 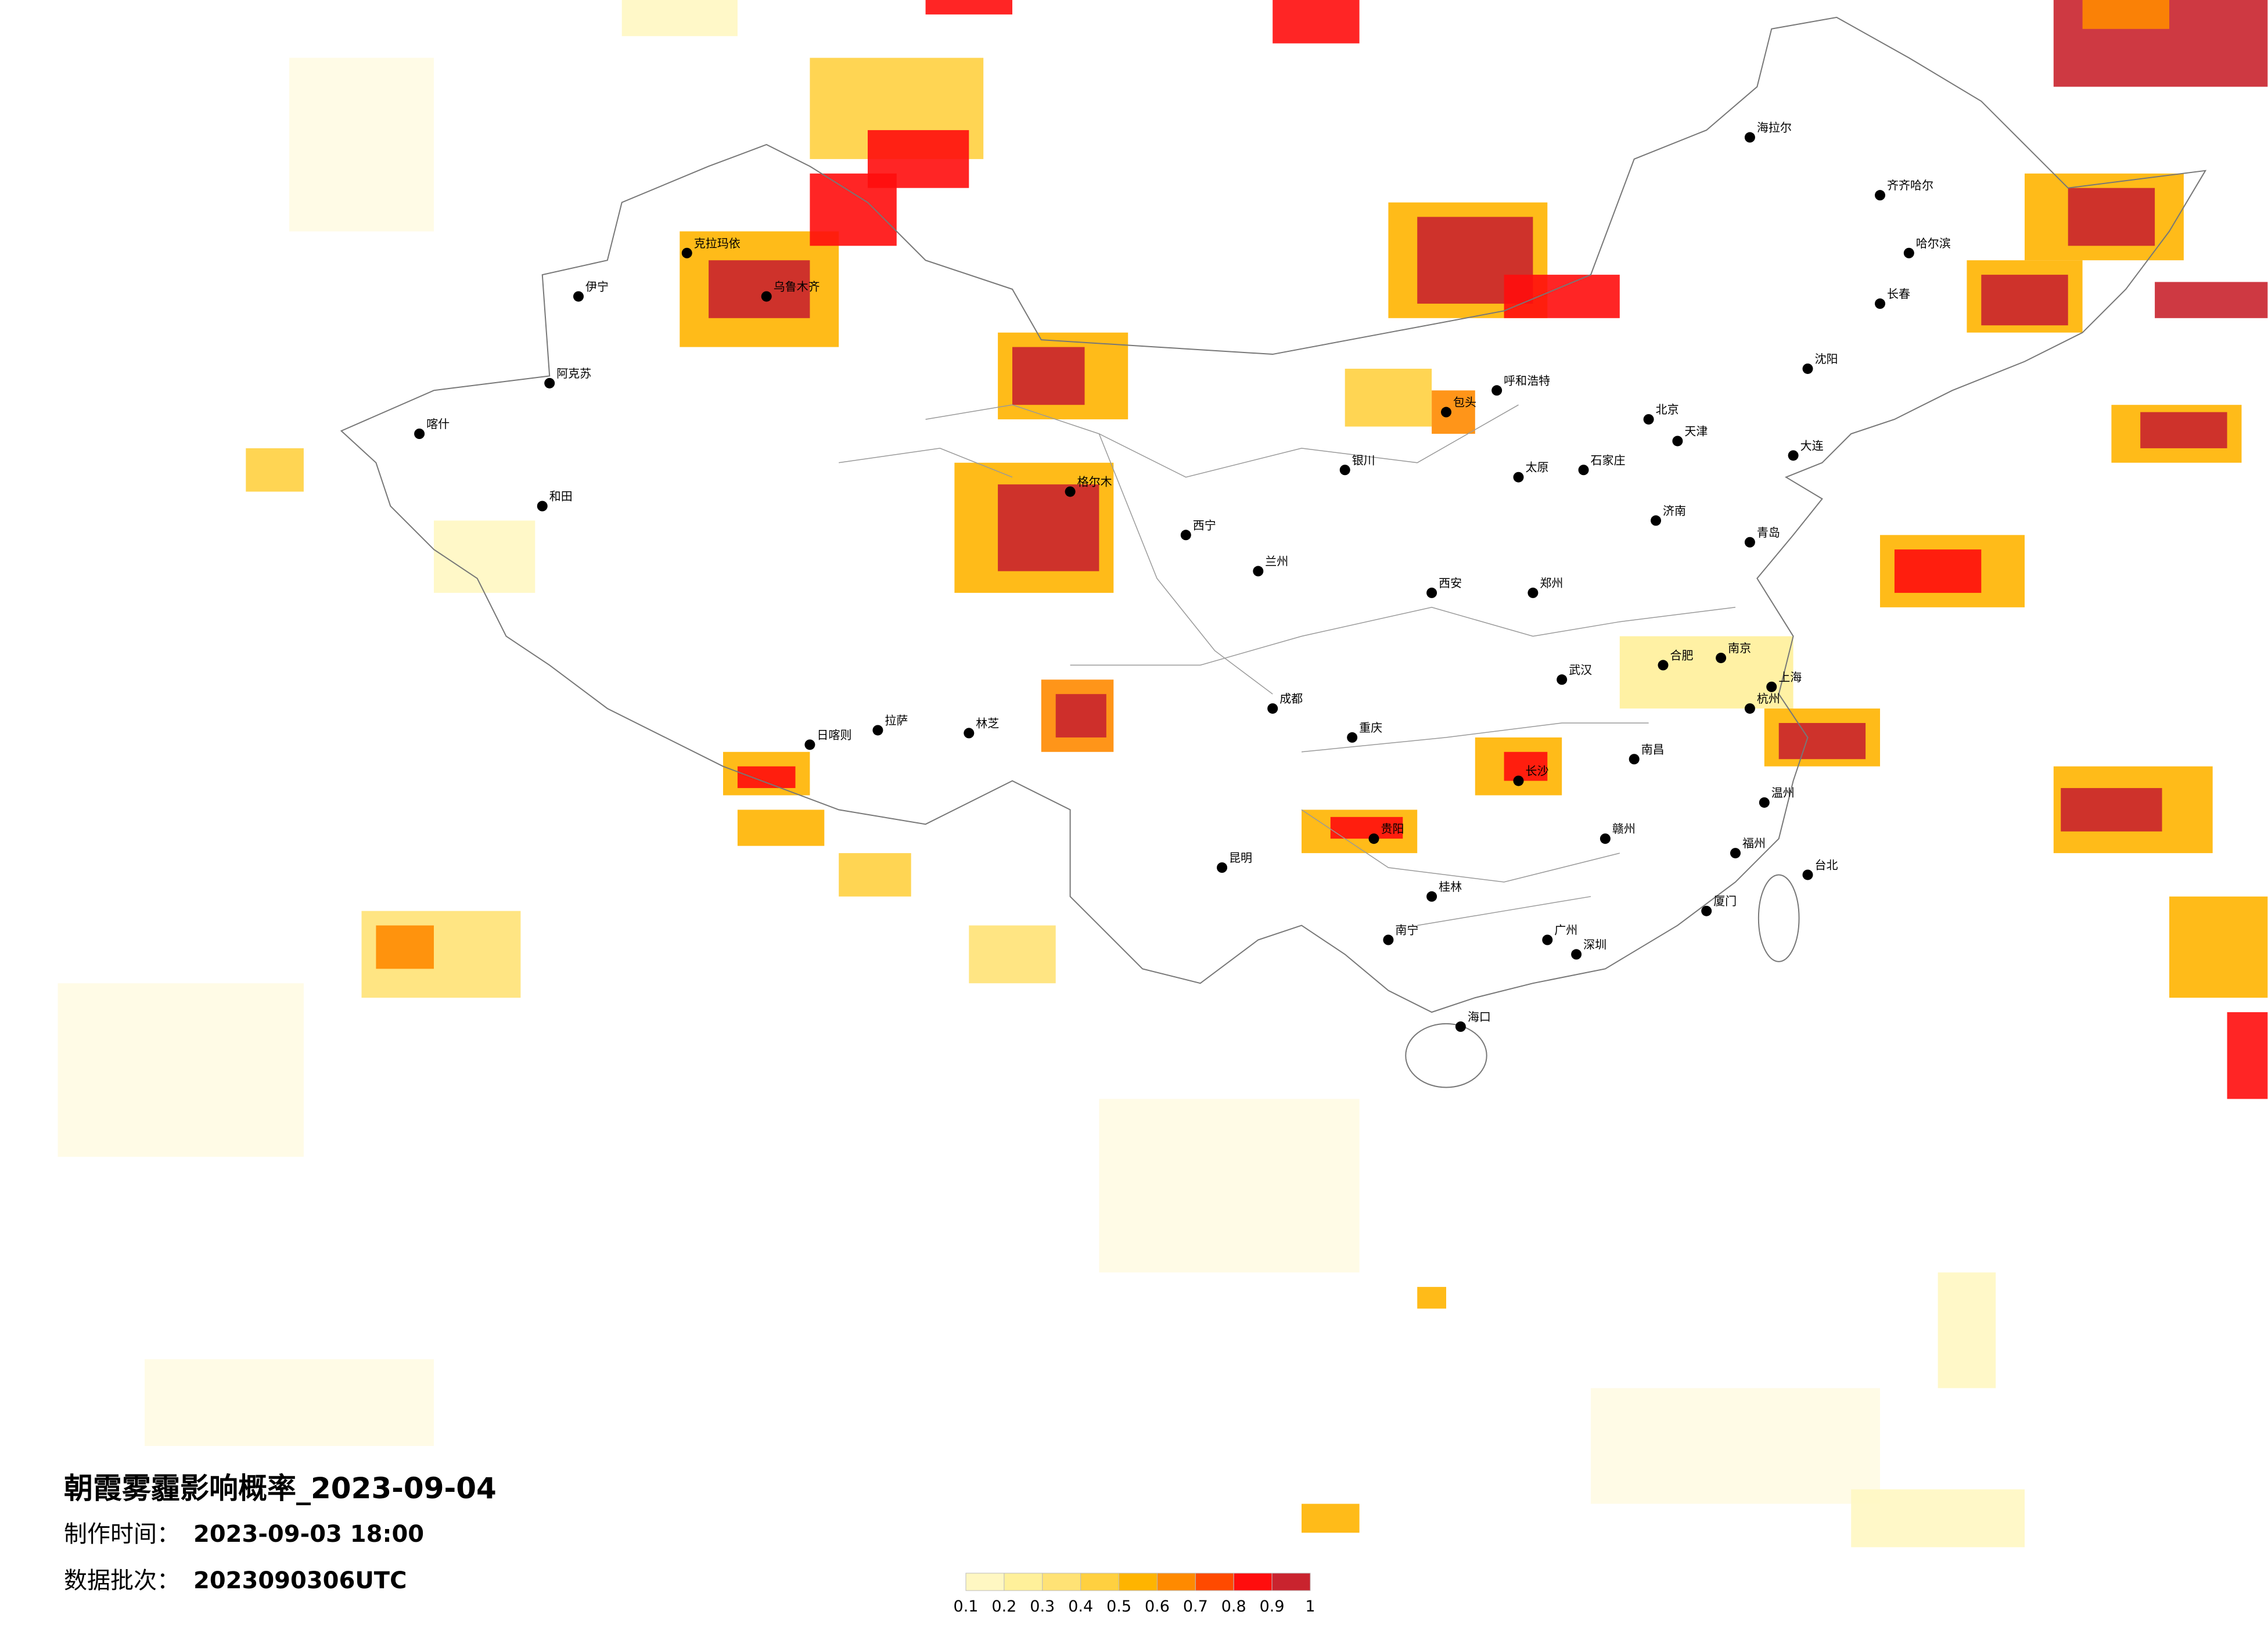 I want to click on legend-label: 0.8, so click(x=1233, y=1607).